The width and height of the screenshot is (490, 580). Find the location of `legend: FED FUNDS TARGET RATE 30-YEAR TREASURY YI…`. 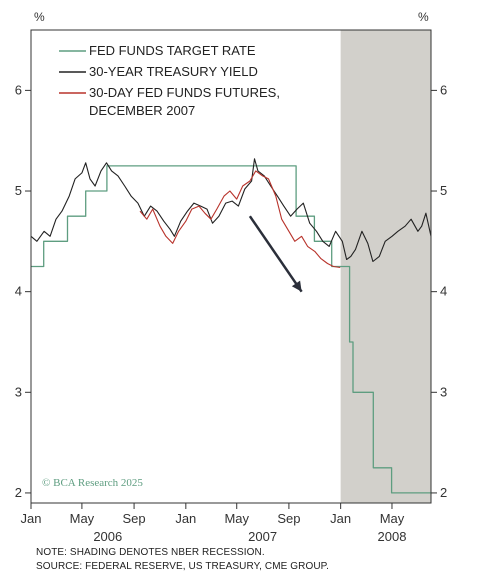

legend: FED FUNDS TARGET RATE 30-YEAR TREASURY YI… is located at coordinates (169, 80).